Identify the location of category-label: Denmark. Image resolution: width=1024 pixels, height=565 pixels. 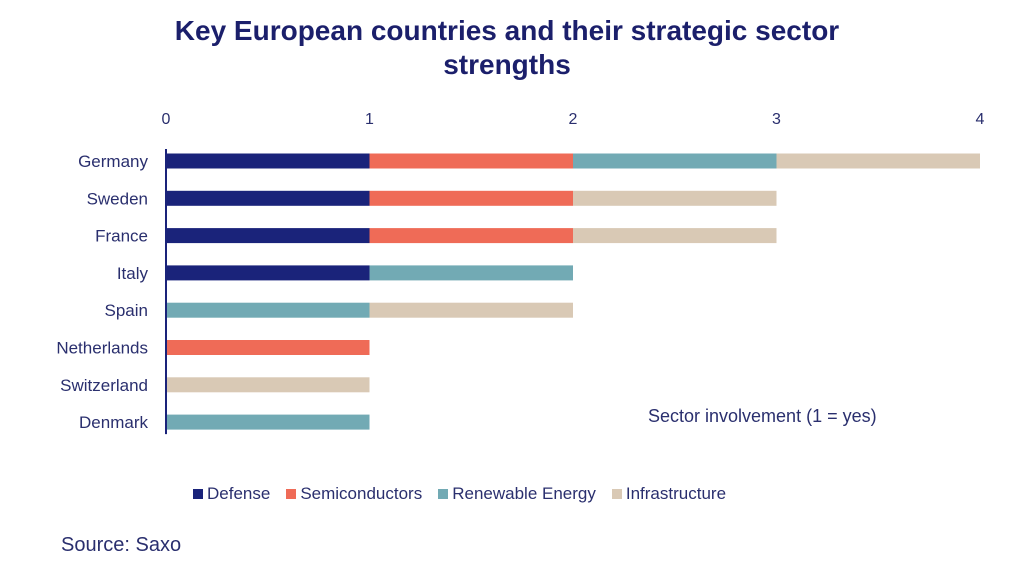
(113, 422).